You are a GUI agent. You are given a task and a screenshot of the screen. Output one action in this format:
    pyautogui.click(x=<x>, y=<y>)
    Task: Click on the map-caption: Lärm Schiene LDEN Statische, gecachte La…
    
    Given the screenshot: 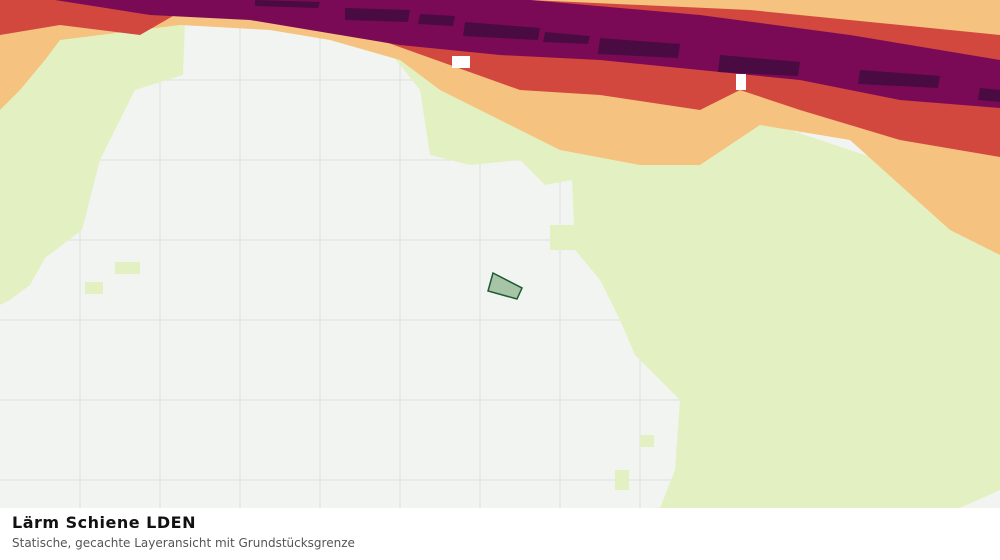 What is the action you would take?
    pyautogui.click(x=500, y=534)
    